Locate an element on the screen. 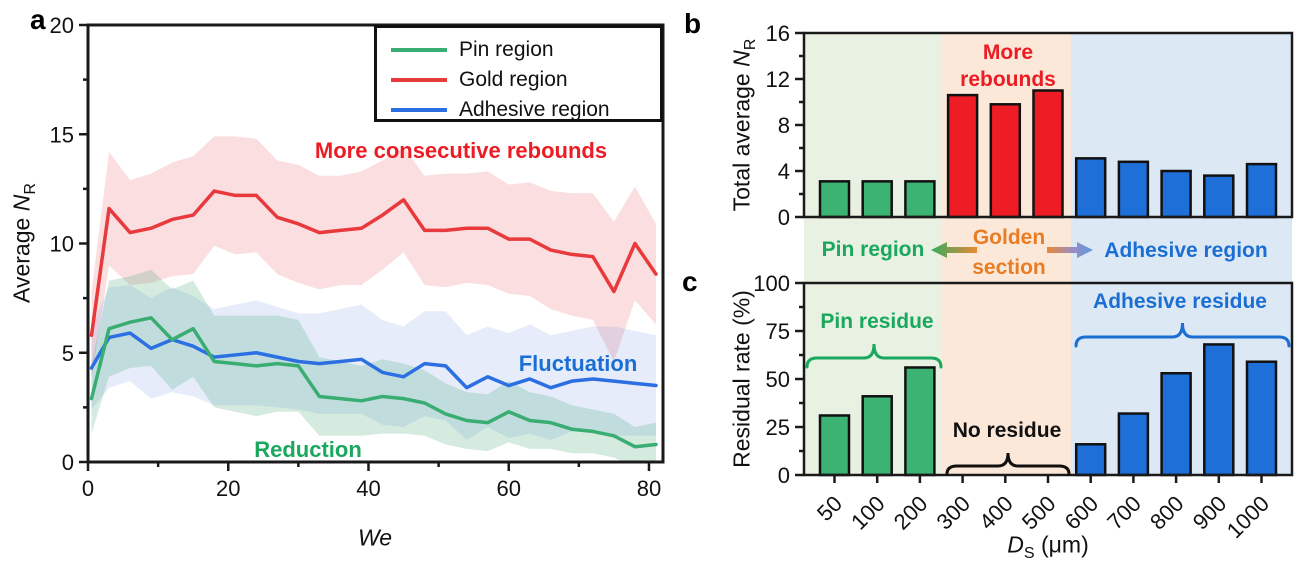  line-gold is located at coordinates (373, 263).